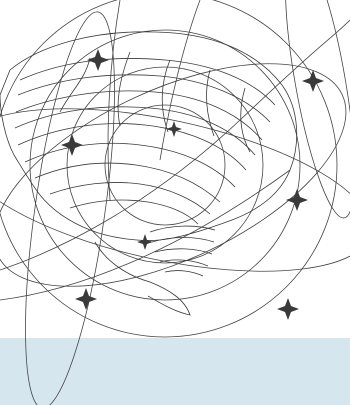  What do you see at coordinates (142, 278) in the screenshot?
I see `brainstem-outline` at bounding box center [142, 278].